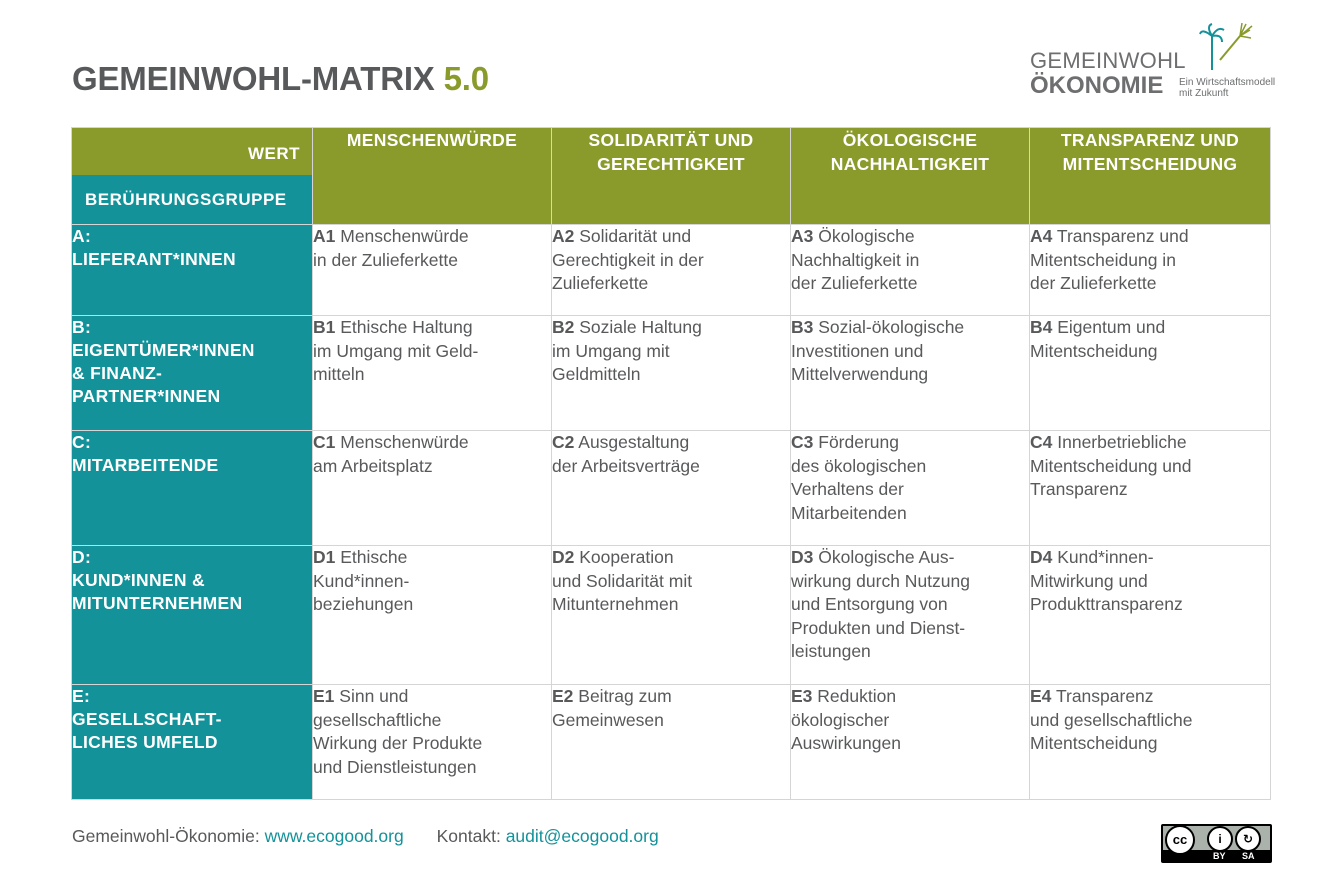 This screenshot has height=886, width=1329. Describe the element at coordinates (802, 327) in the screenshot. I see `cell-code: B3` at that location.